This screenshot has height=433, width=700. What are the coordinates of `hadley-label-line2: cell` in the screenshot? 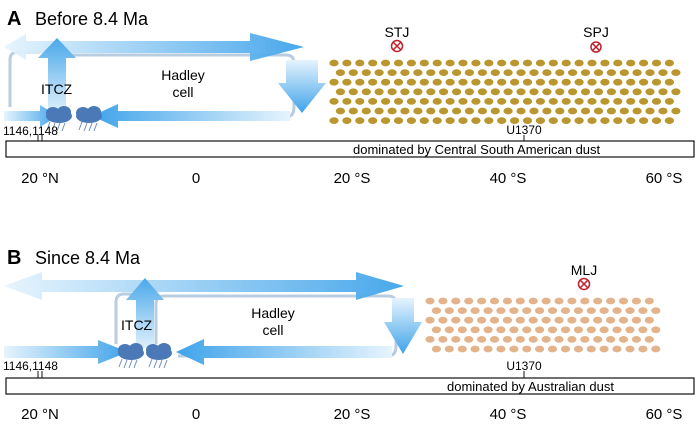 It's located at (272, 330).